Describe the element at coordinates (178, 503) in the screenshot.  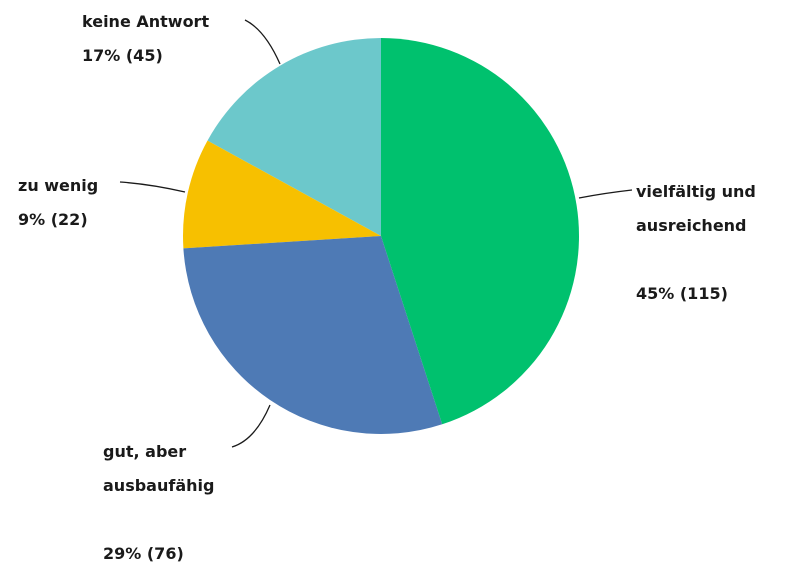
I see `slice-label: gut, aber ausbaufähig 29% (76)` at that location.